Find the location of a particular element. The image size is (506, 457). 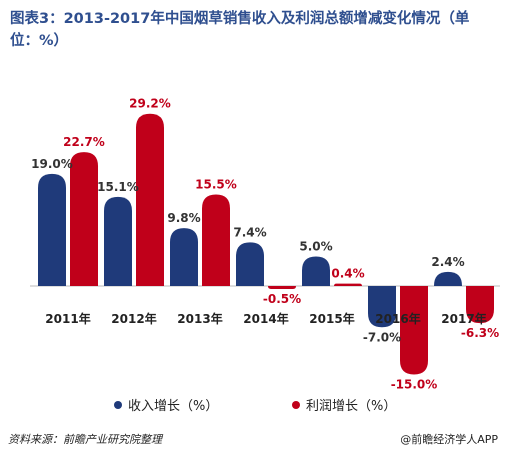

category-label-2014: 2014年 is located at coordinates (265, 318).